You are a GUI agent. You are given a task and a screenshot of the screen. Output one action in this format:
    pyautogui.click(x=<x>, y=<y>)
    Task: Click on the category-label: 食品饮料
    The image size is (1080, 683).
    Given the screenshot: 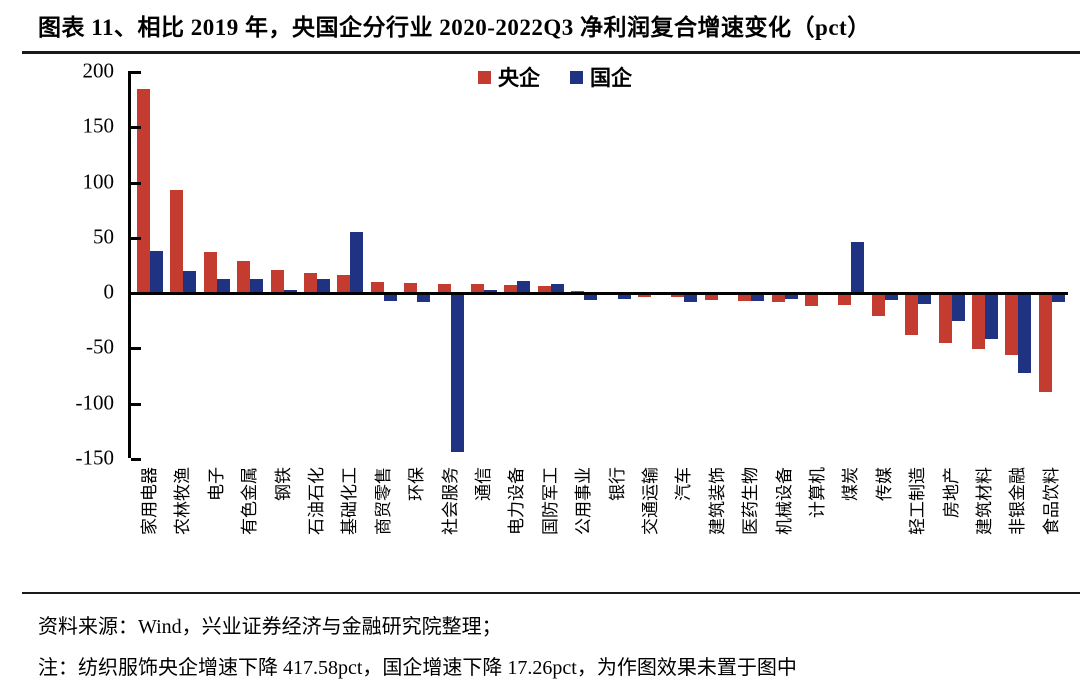 What is the action you would take?
    pyautogui.click(x=1051, y=501)
    